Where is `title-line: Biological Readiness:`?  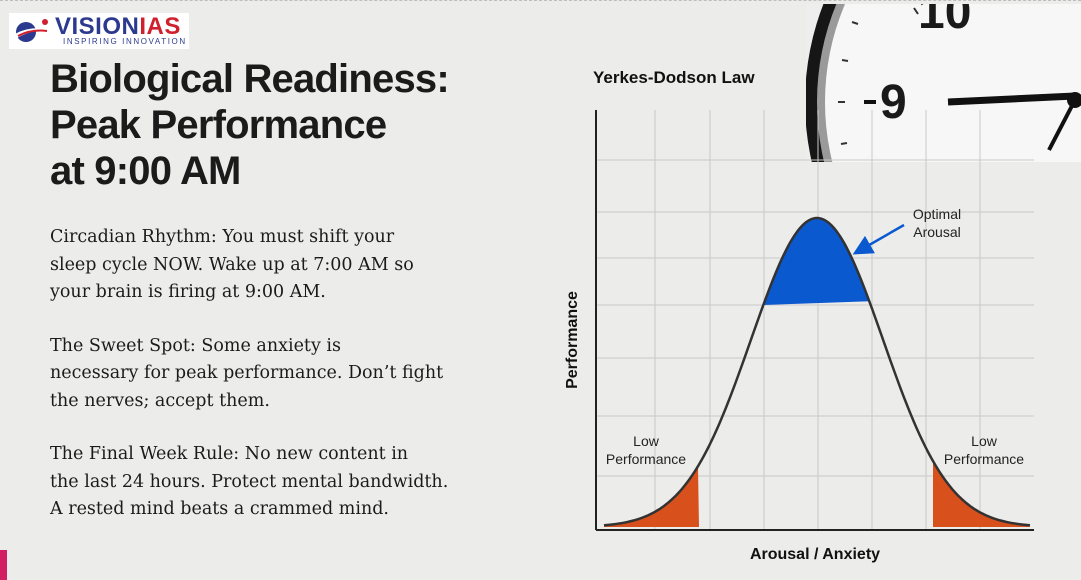 title-line: Biological Readiness: is located at coordinates (250, 79).